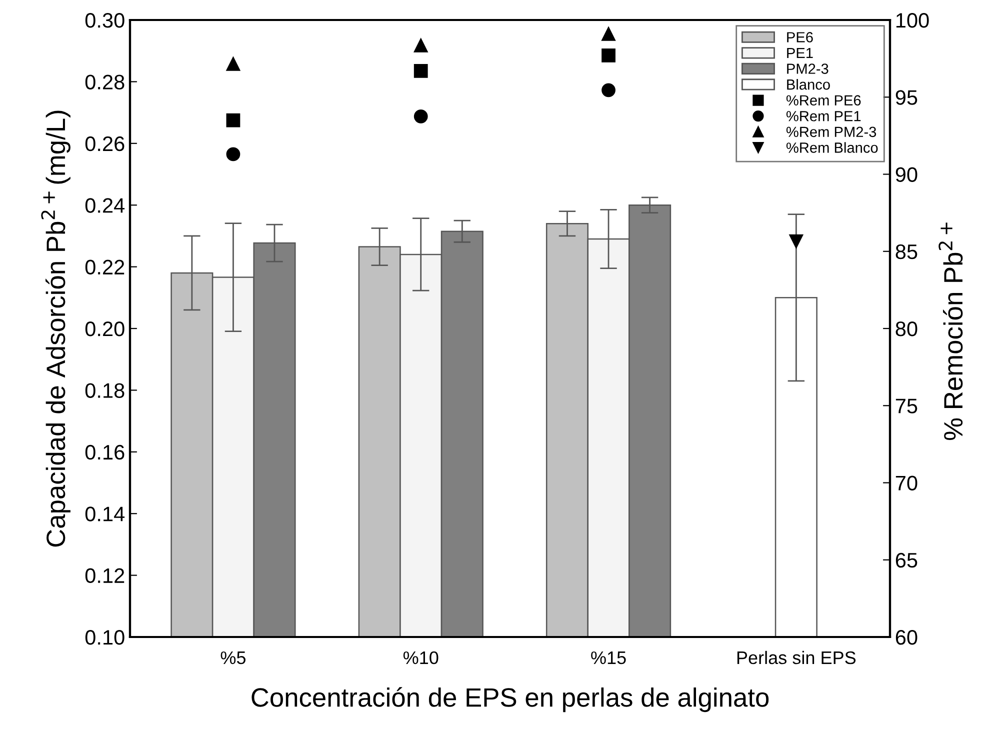 The width and height of the screenshot is (992, 732). I want to click on y2-tick-label: 95, so click(907, 97).